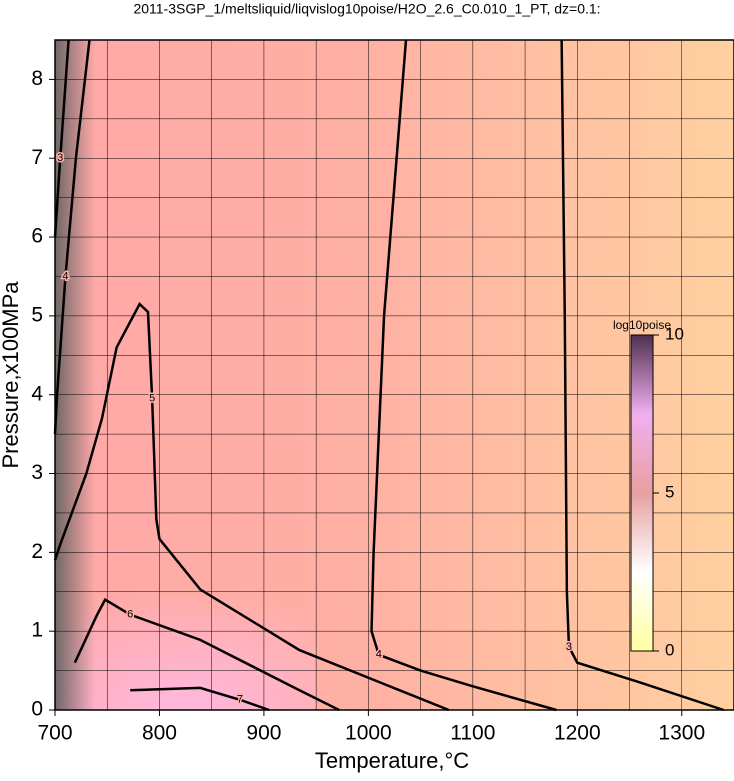 This screenshot has width=734, height=781. What do you see at coordinates (159, 733) in the screenshot?
I see `x-tick-label: 800` at bounding box center [159, 733].